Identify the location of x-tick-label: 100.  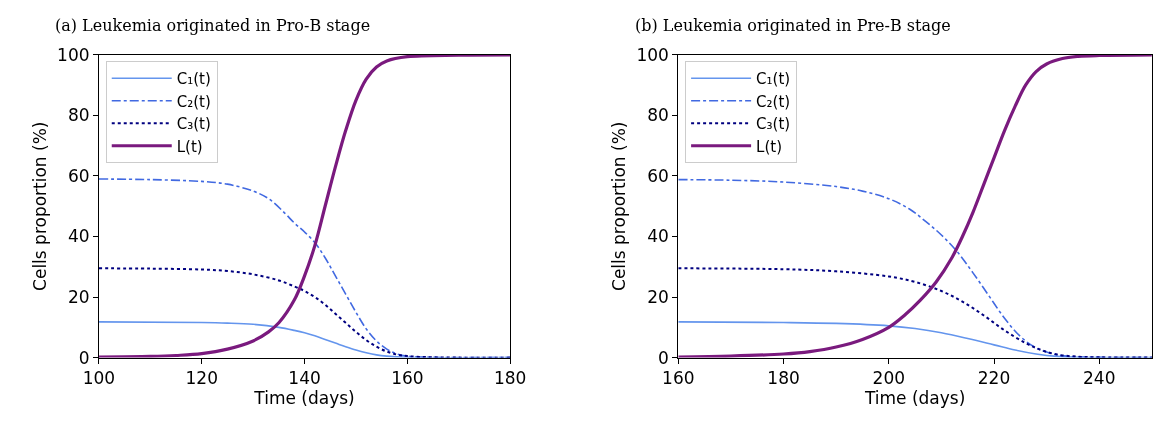
(99, 378).